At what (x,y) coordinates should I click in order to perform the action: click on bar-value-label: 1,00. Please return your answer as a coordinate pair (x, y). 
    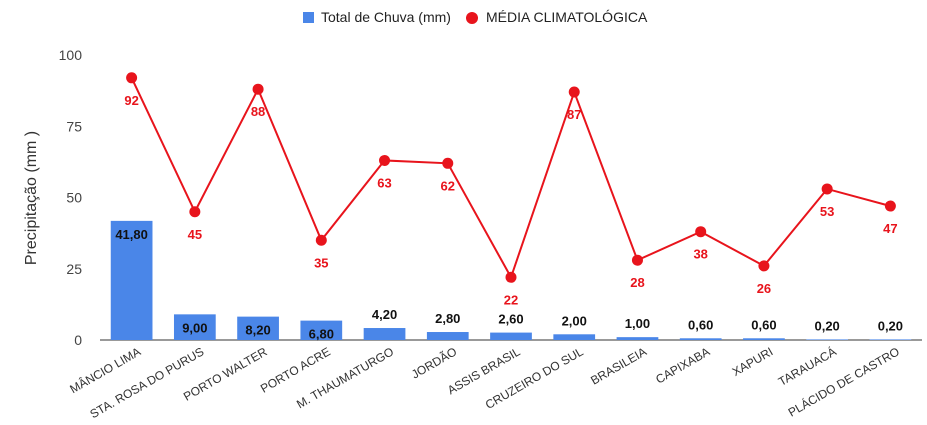
    Looking at the image, I should click on (637, 323).